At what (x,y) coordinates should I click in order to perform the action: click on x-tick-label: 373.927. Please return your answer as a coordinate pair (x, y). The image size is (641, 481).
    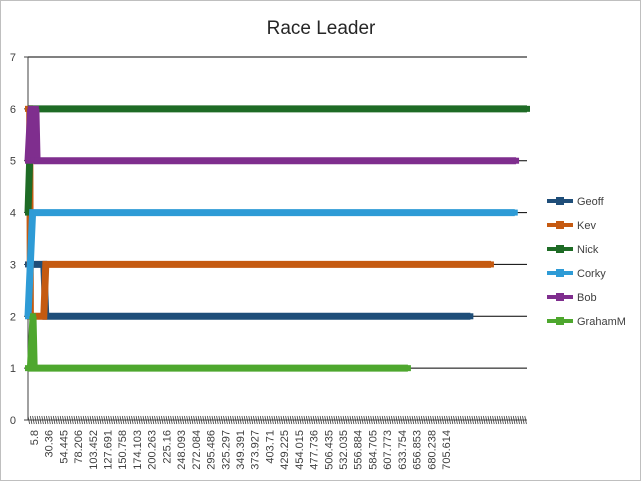
    Looking at the image, I should click on (256, 450).